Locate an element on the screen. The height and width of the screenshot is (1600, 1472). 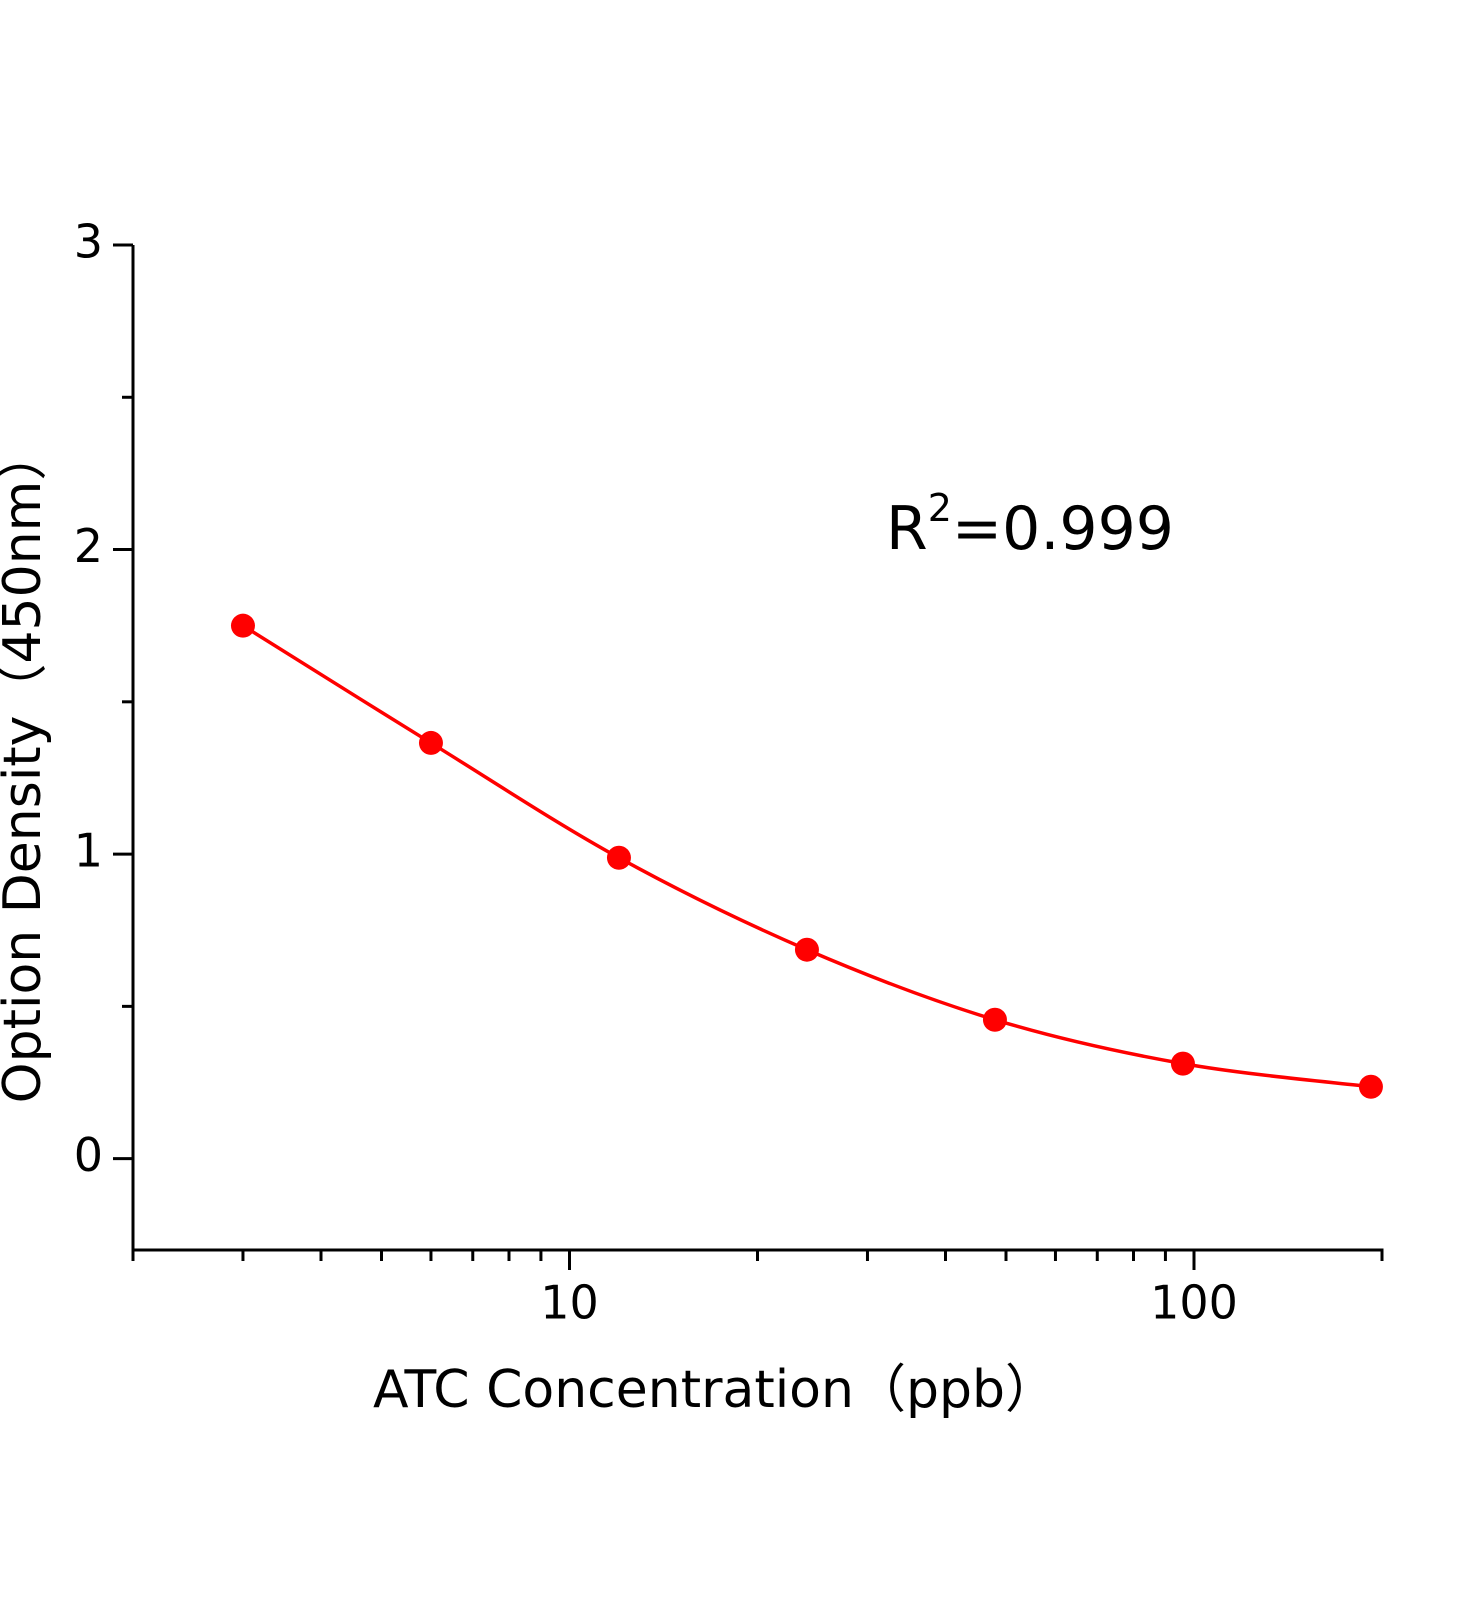
y-tick-label: 0 is located at coordinates (88, 1155).